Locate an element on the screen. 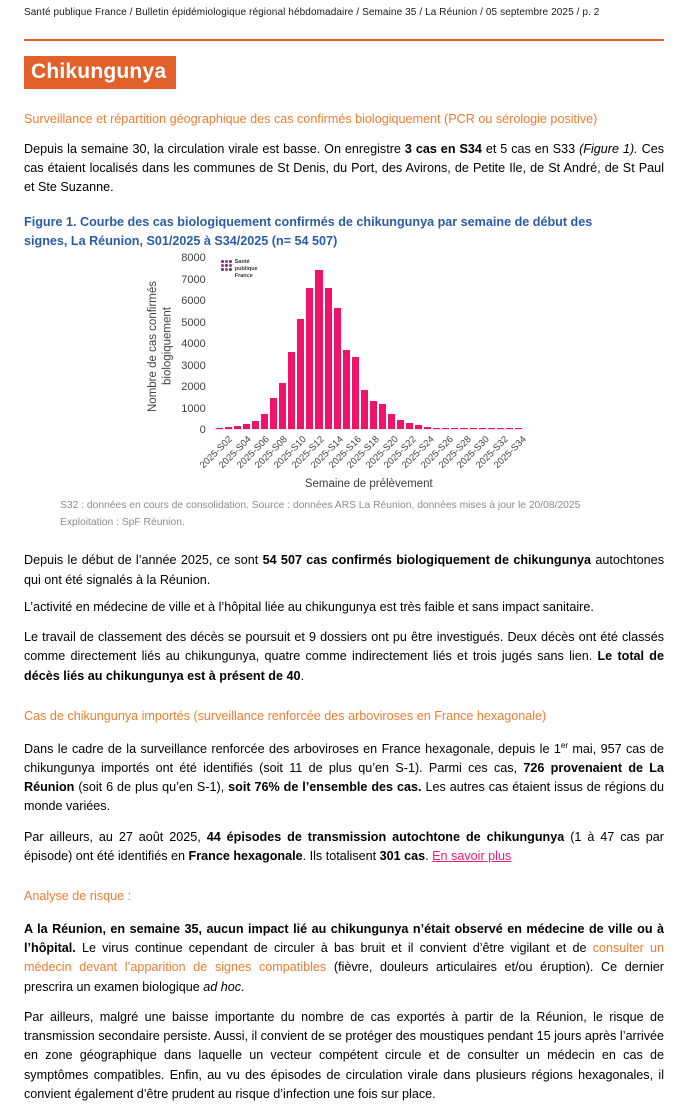 The height and width of the screenshot is (1116, 688). bar-2025-S30 is located at coordinates (482, 429).